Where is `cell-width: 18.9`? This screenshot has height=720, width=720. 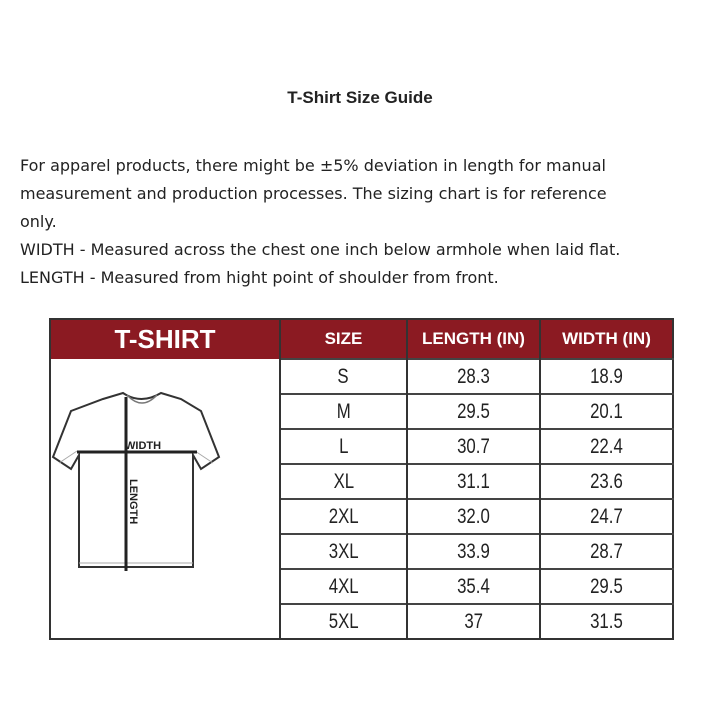 cell-width: 18.9 is located at coordinates (606, 376).